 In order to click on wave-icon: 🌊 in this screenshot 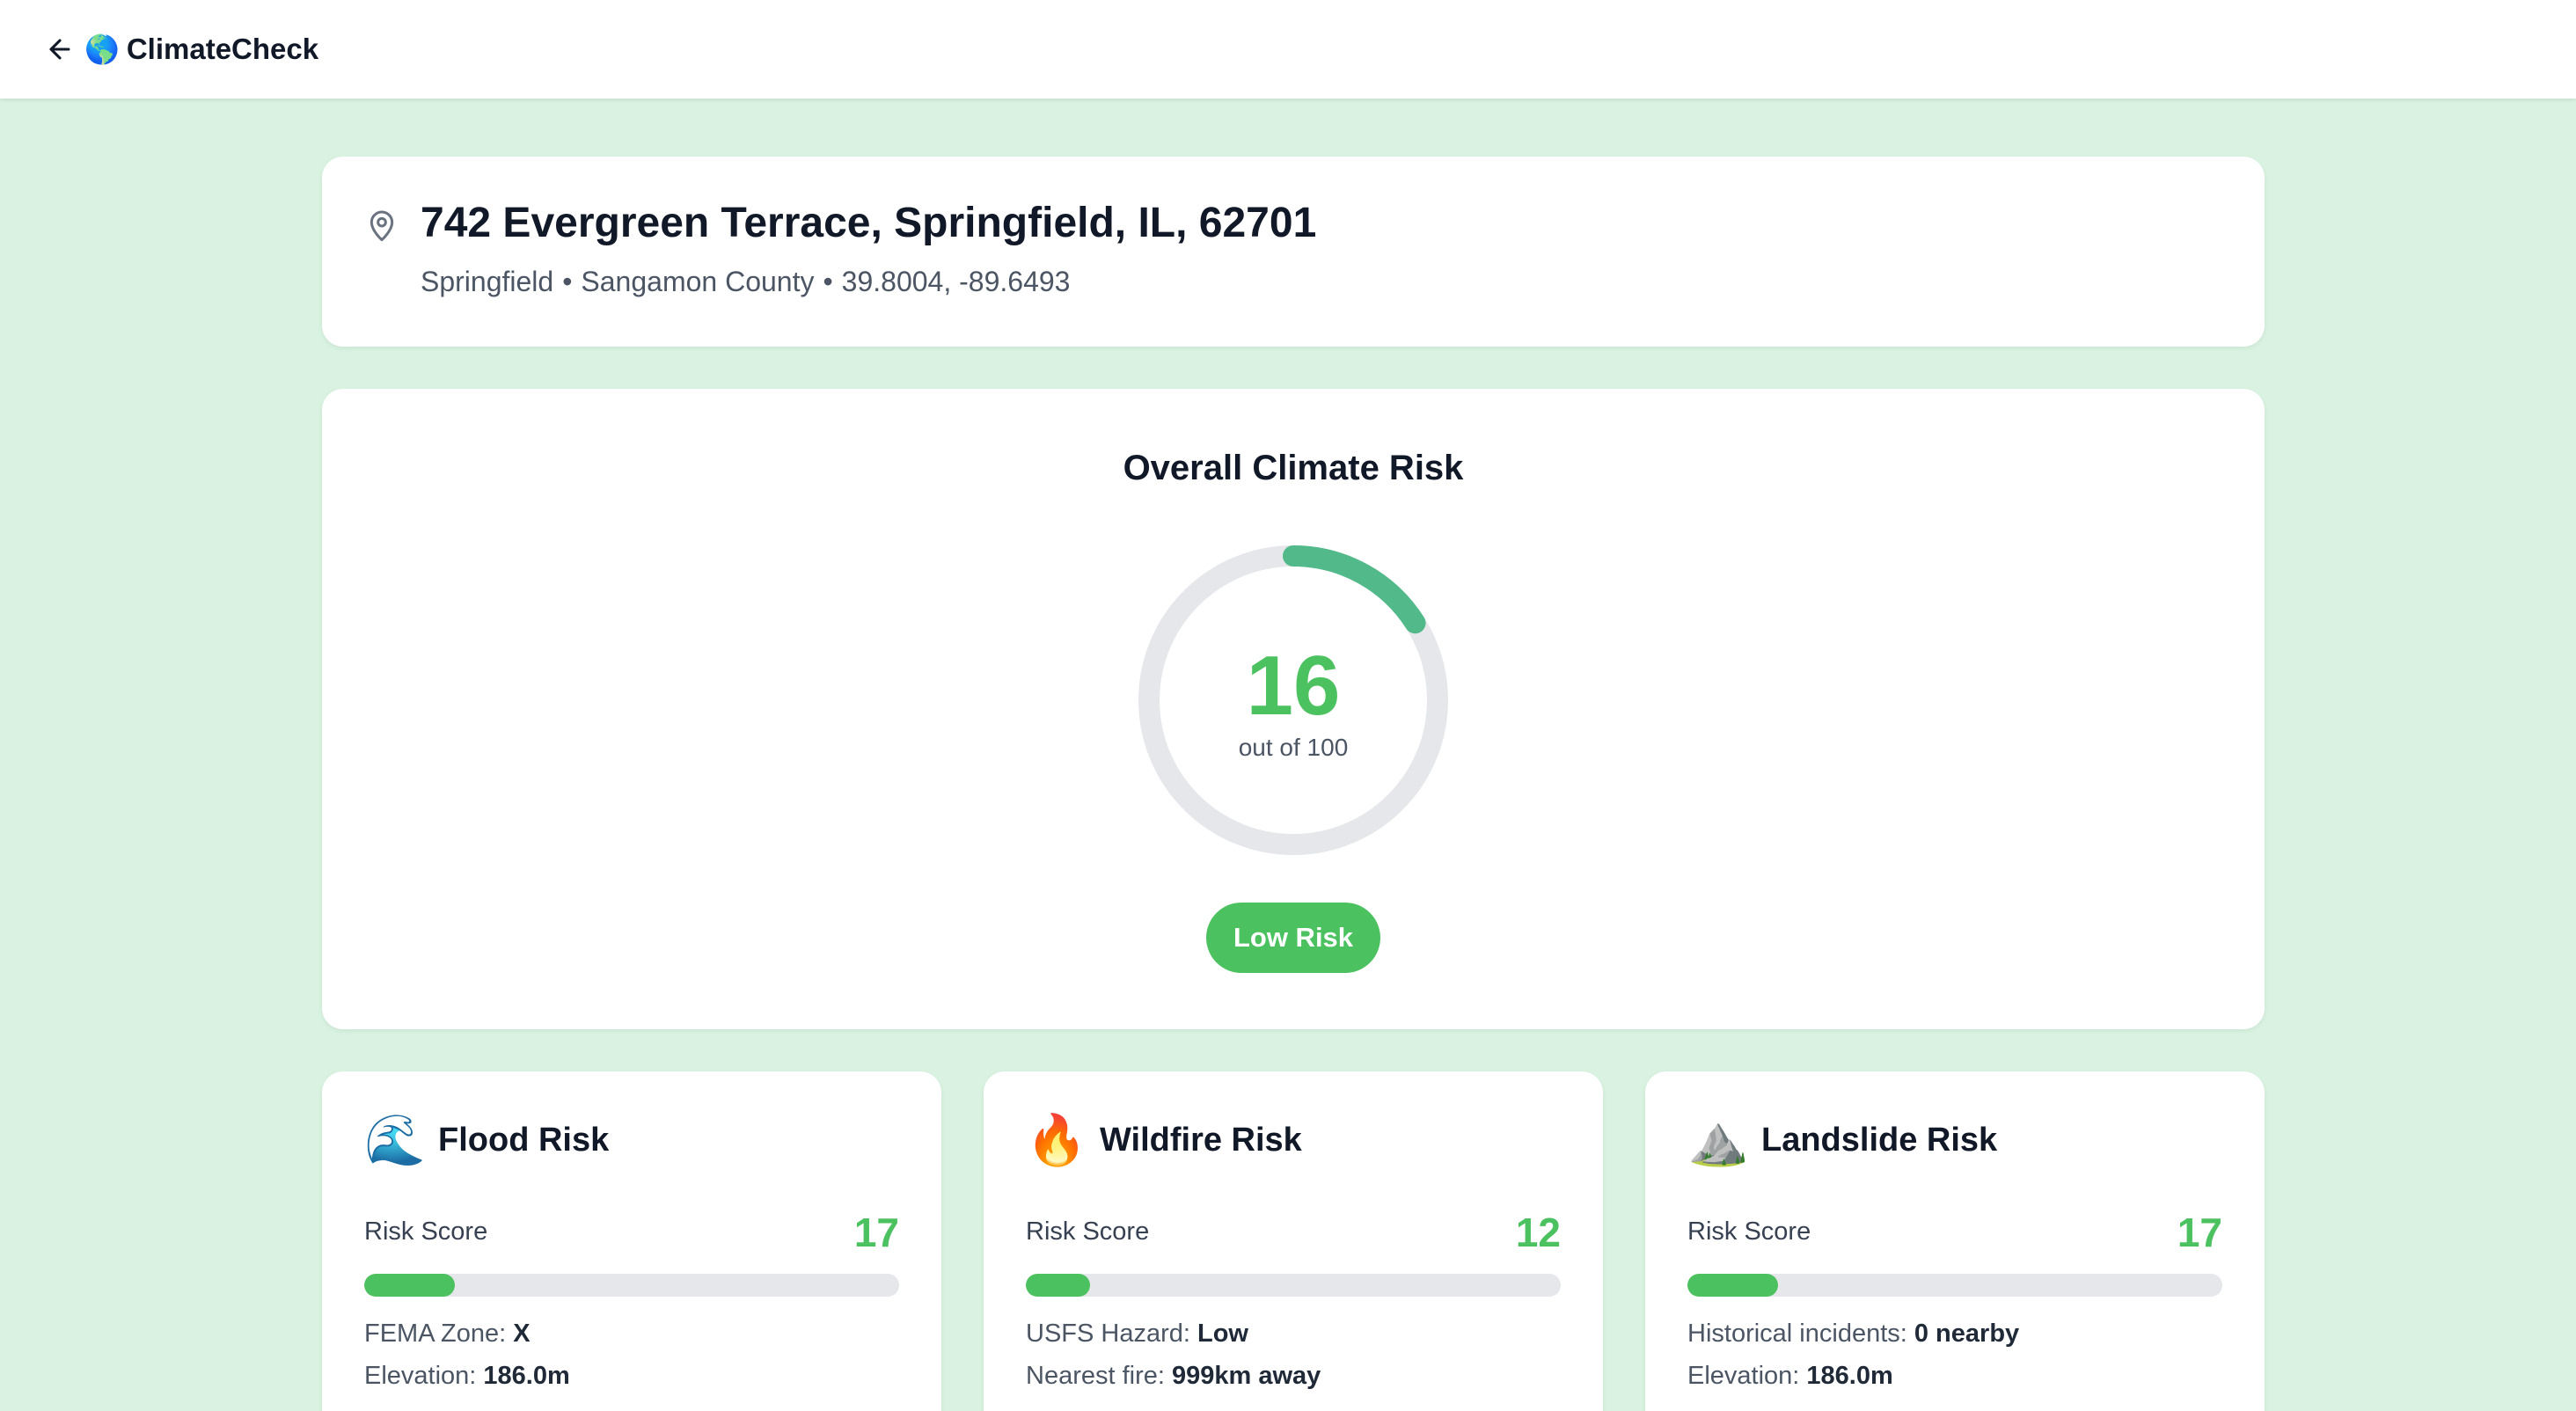, I will do `click(395, 1139)`.